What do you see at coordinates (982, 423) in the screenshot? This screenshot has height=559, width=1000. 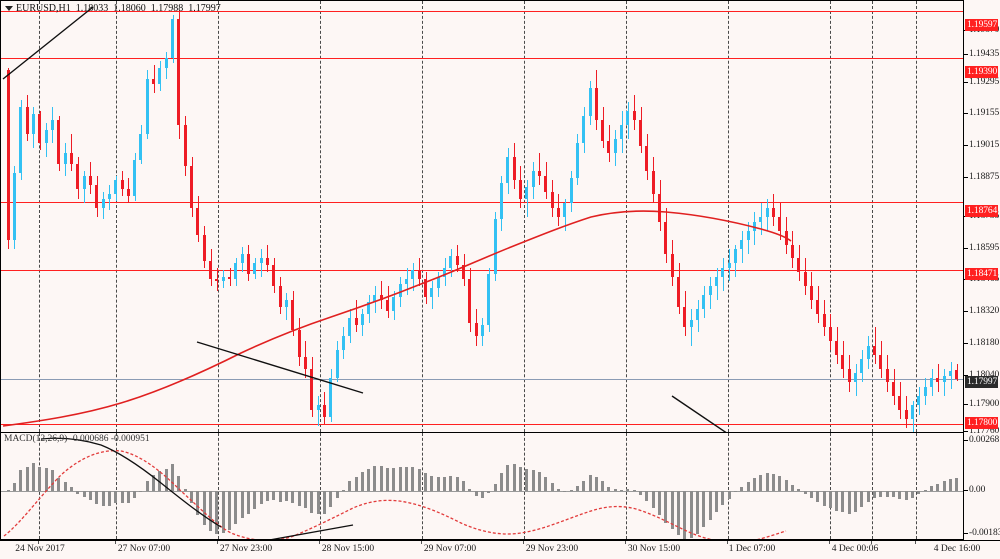 I see `level-price-marker: 1.17800` at bounding box center [982, 423].